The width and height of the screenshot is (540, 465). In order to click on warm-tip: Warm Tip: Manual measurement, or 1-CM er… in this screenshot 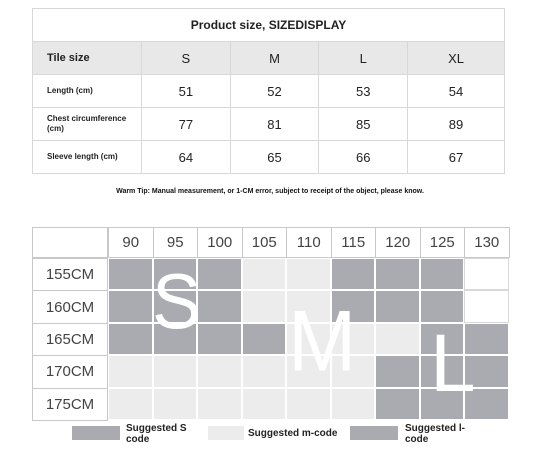, I will do `click(270, 191)`.